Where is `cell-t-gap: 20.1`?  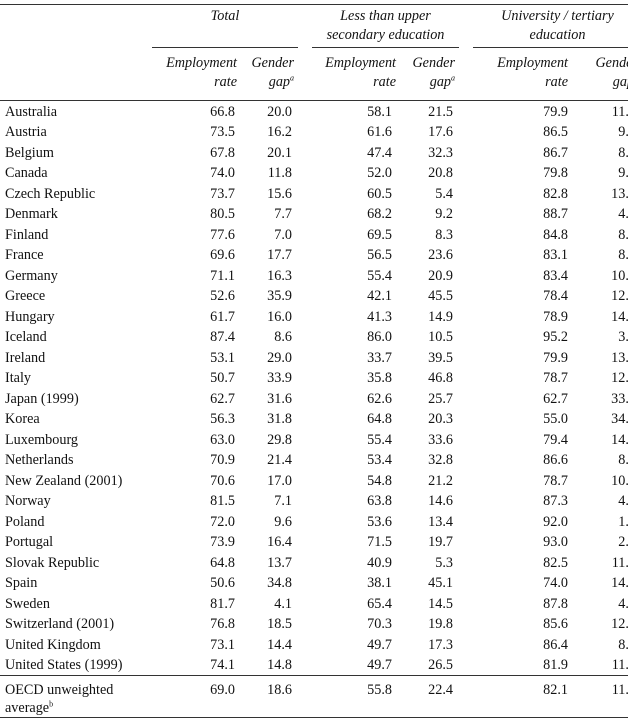
cell-t-gap: 20.1 is located at coordinates (269, 152).